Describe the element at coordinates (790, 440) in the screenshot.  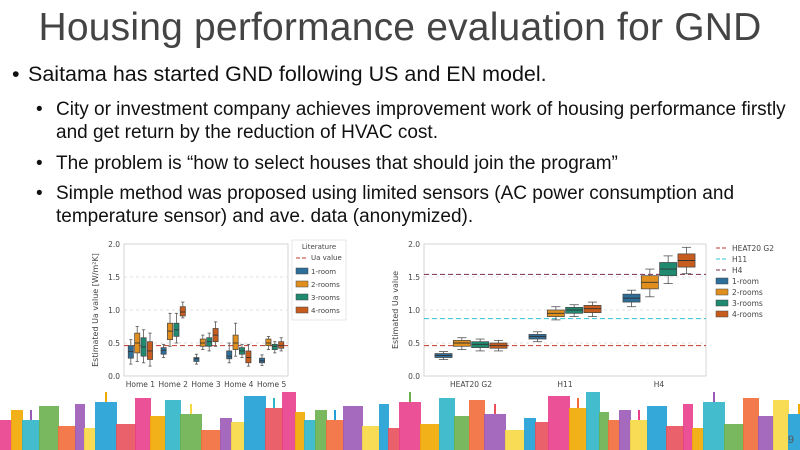
I see `page-number: 9` at that location.